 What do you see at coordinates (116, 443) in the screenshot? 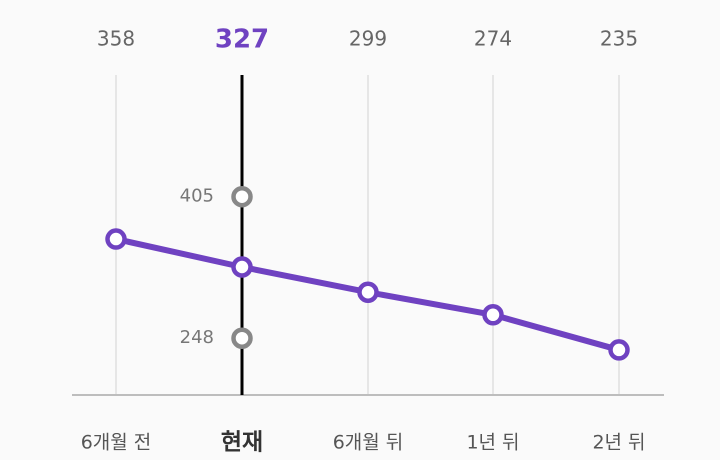
I see `x-tick-label: 6개월 전` at bounding box center [116, 443].